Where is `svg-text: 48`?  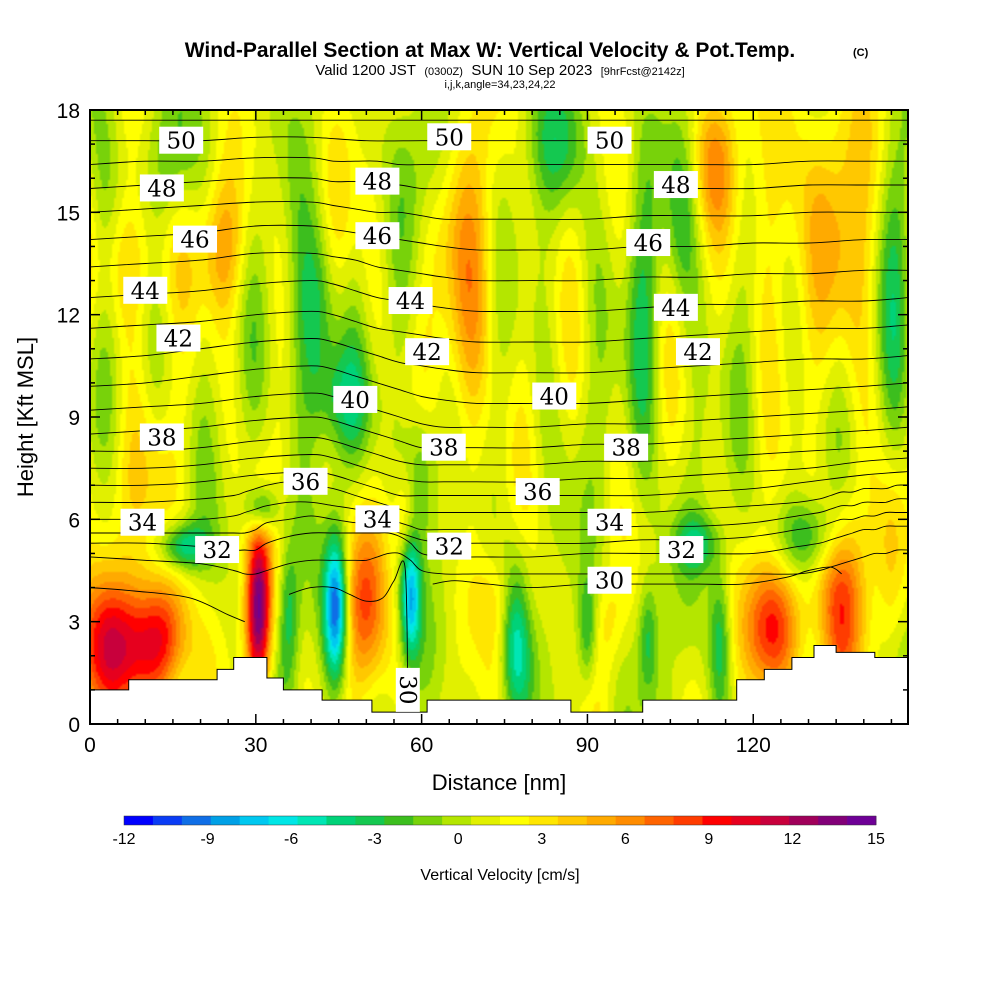
svg-text: 48 is located at coordinates (675, 186).